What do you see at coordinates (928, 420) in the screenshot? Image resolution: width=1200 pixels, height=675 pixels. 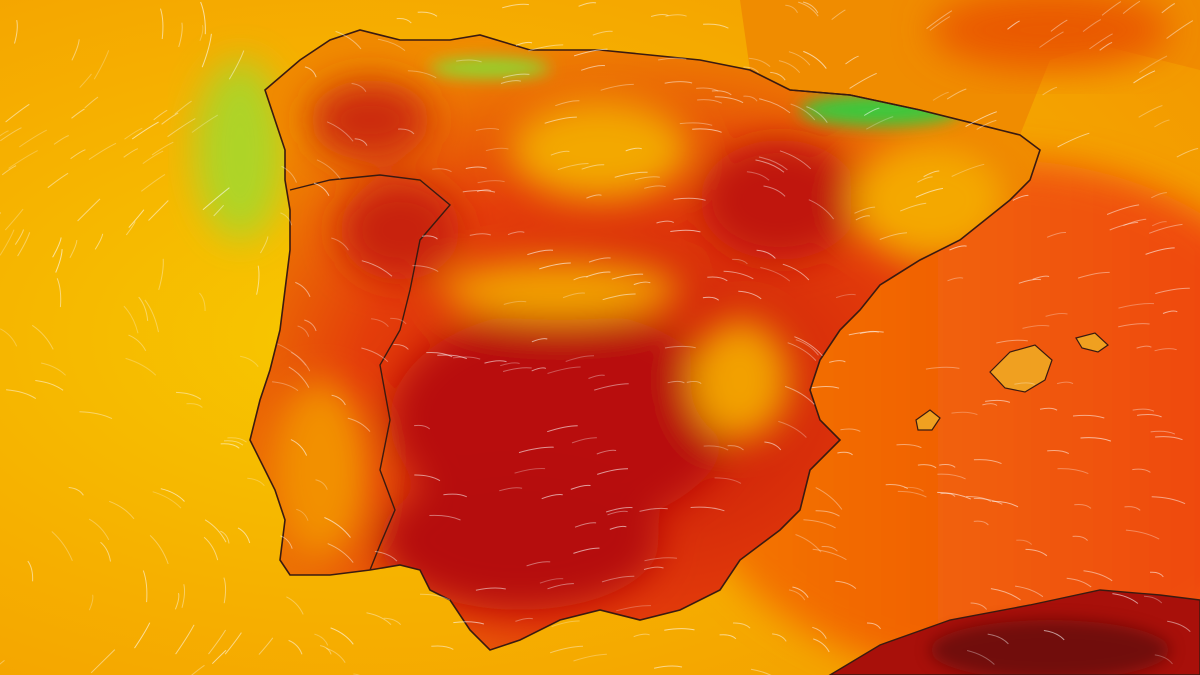 I see `ibiza` at bounding box center [928, 420].